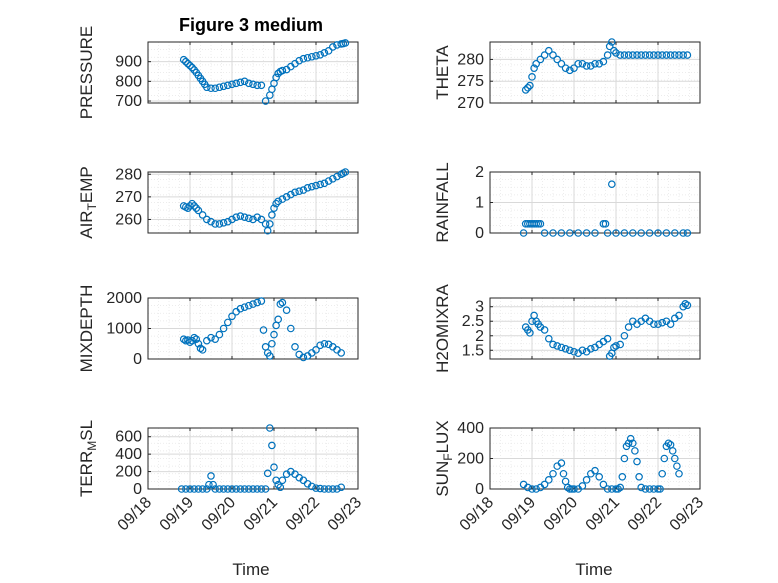  Describe the element at coordinates (88, 202) in the screenshot. I see `y-axis-label: AIRTEMP` at that location.